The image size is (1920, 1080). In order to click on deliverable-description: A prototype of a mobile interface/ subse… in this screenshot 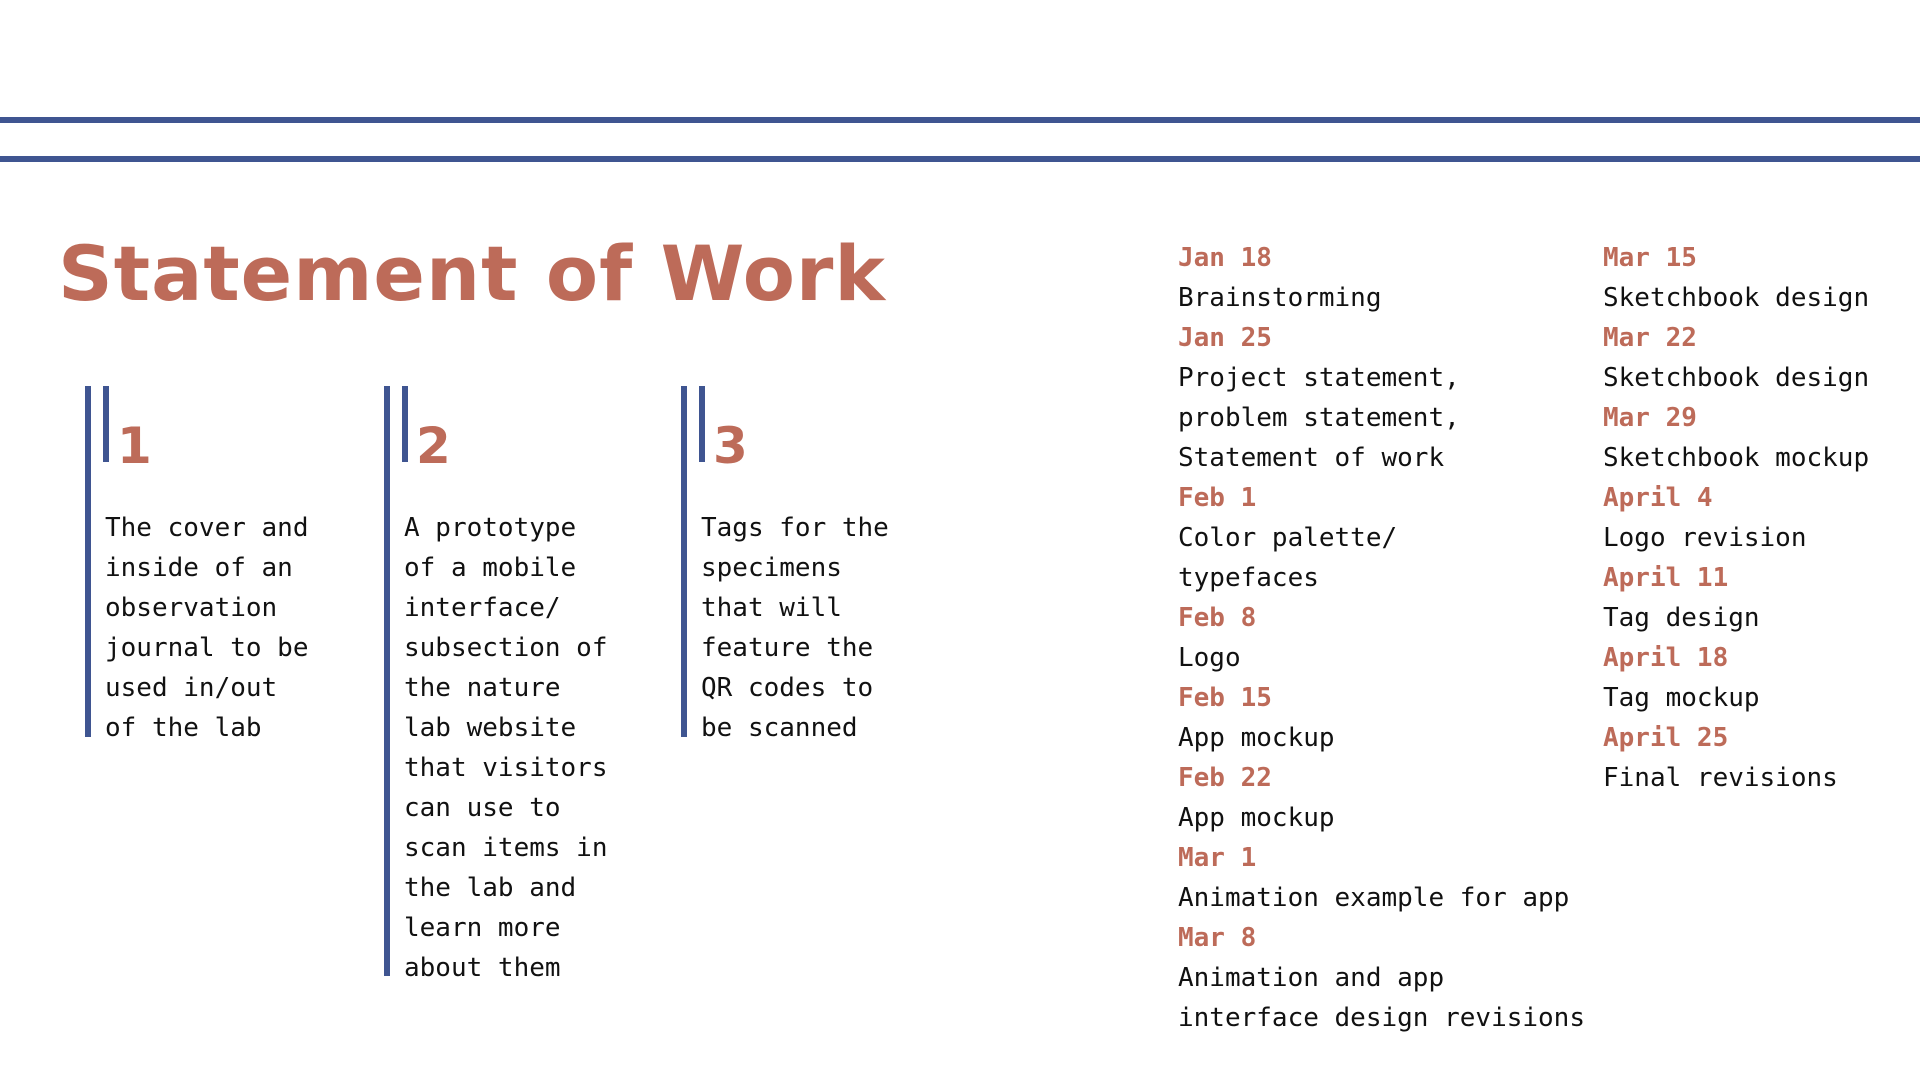, I will do `click(506, 748)`.